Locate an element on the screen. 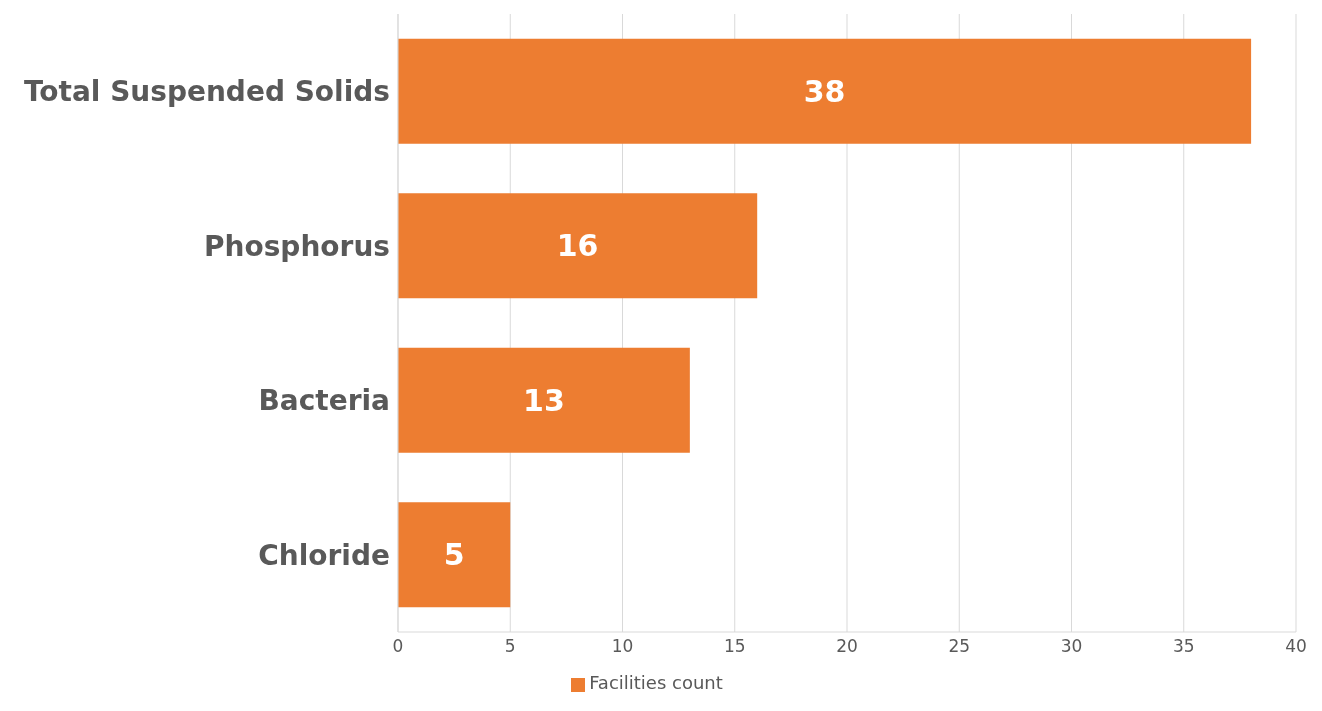 The width and height of the screenshot is (1322, 711). data-label: 13 is located at coordinates (544, 400).